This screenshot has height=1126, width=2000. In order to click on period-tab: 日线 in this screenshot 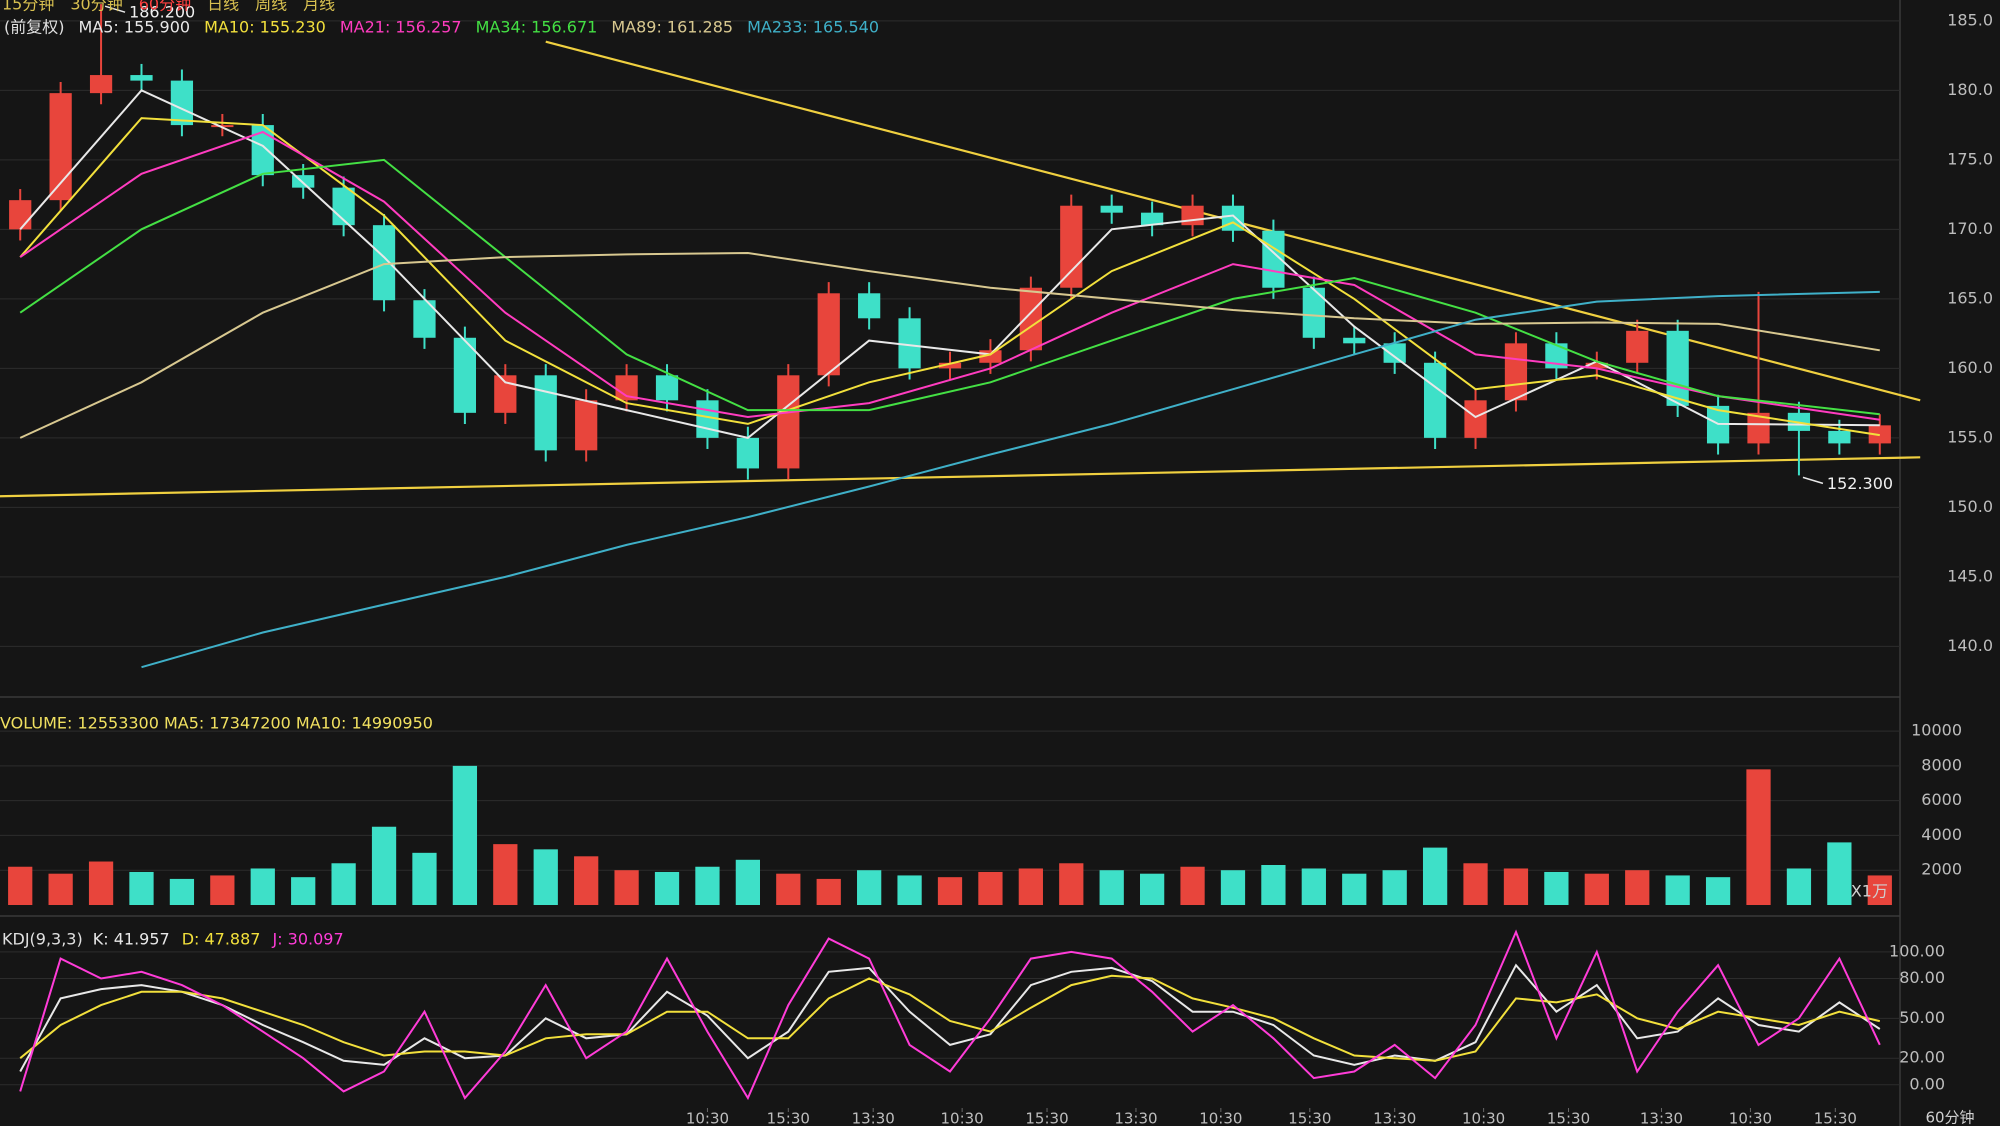, I will do `click(223, 7)`.